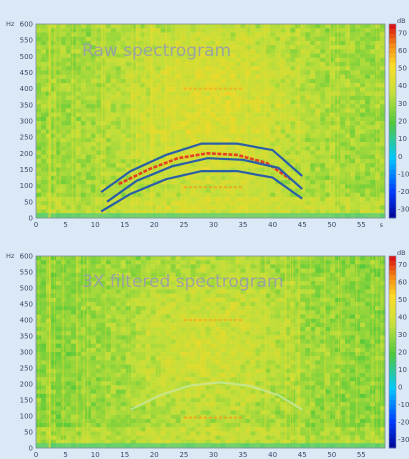  Describe the element at coordinates (183, 282) in the screenshot. I see `chart-title: 3X filtered spectrogram` at that location.